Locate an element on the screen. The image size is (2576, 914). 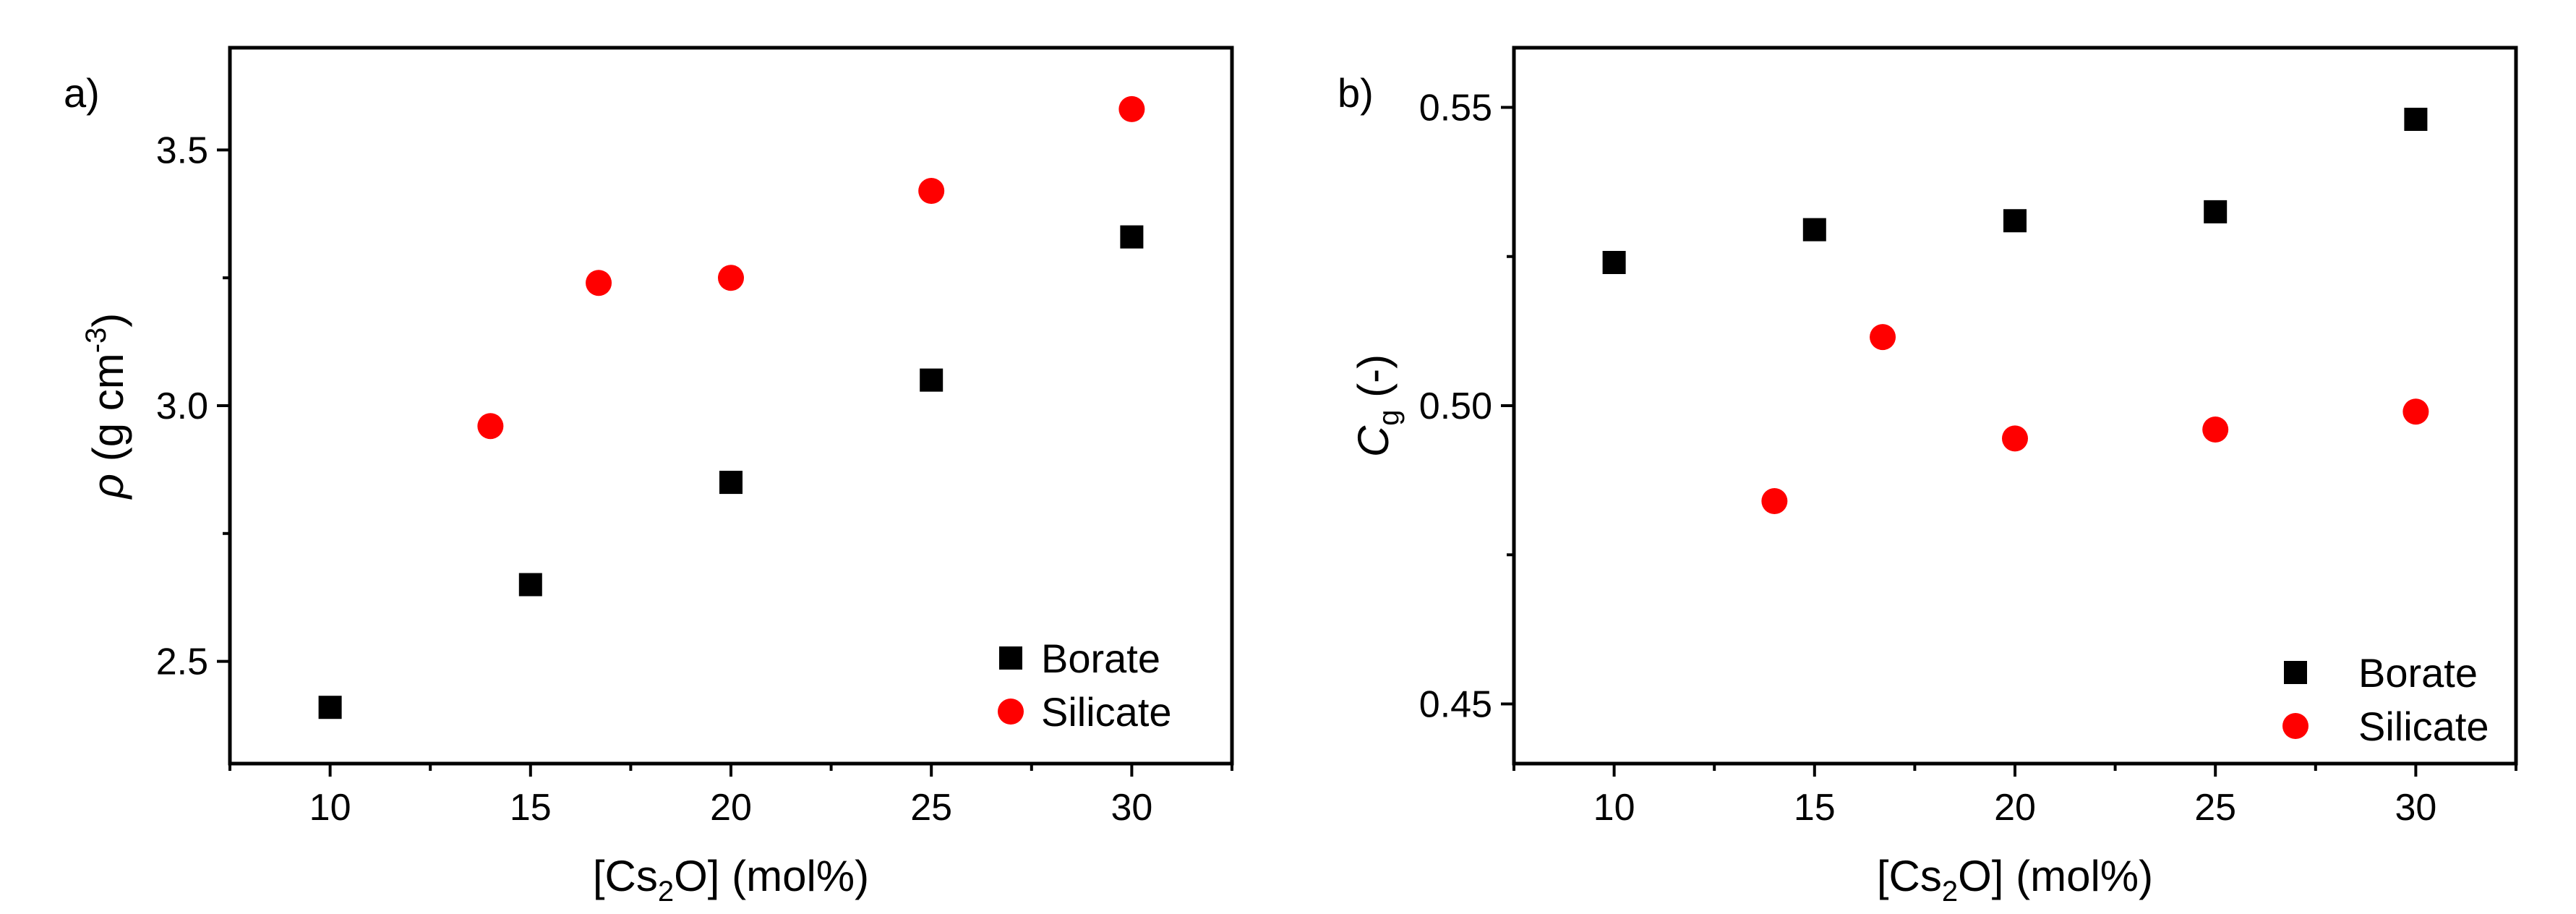
y-axis-title-part: ) is located at coordinates (108, 320).